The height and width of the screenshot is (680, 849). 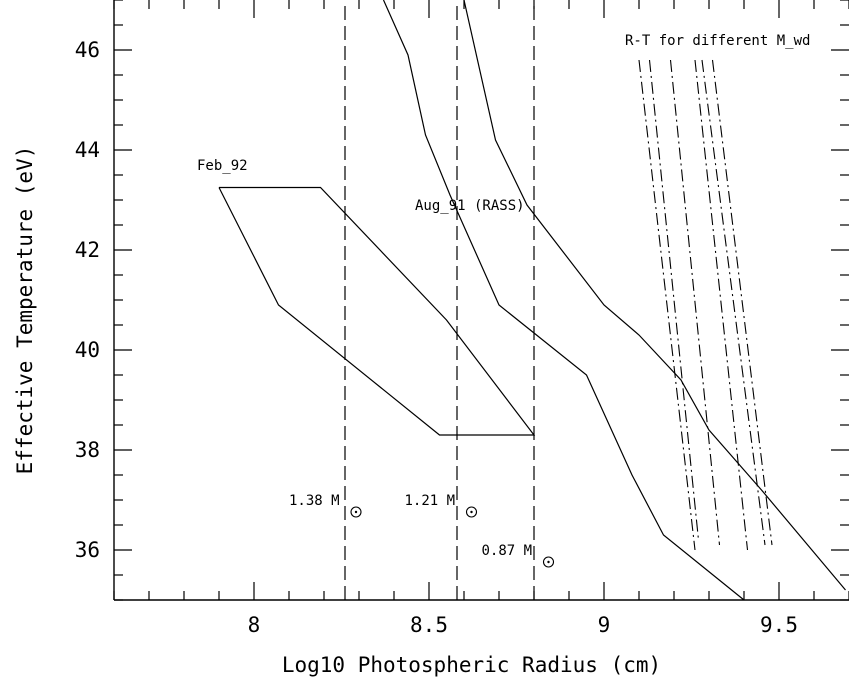 What do you see at coordinates (222, 166) in the screenshot?
I see `region-label: Feb_92` at bounding box center [222, 166].